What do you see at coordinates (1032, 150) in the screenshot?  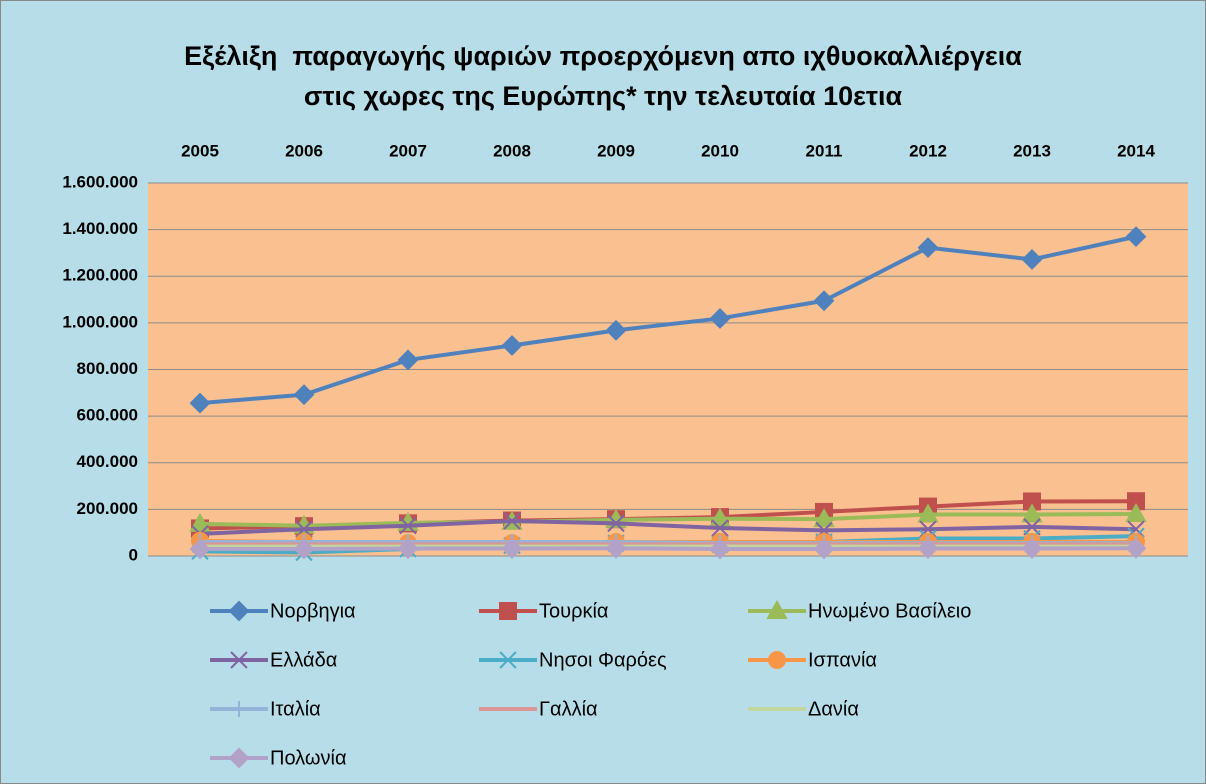 I see `x-tick-label: 2013` at bounding box center [1032, 150].